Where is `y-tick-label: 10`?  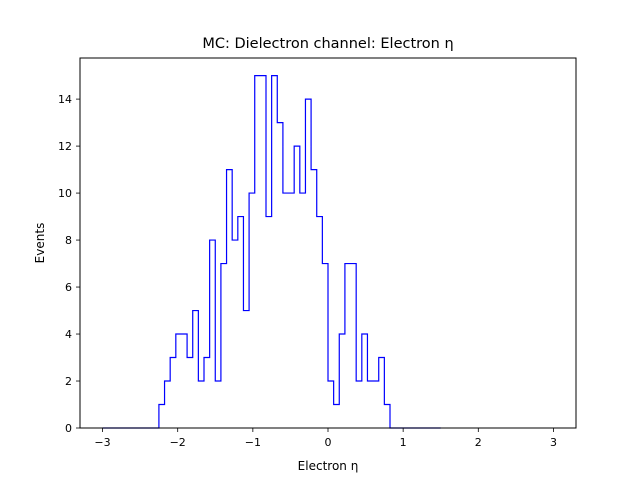
y-tick-label: 10 is located at coordinates (65, 193).